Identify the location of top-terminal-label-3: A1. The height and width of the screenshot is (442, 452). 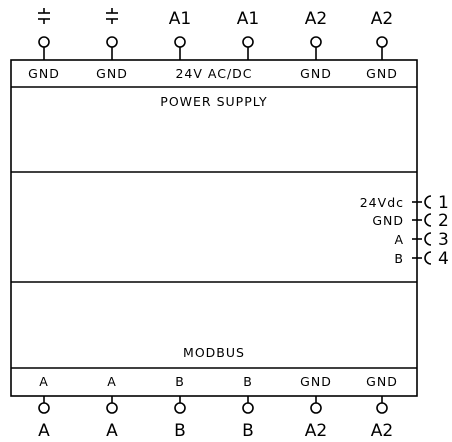
(180, 19).